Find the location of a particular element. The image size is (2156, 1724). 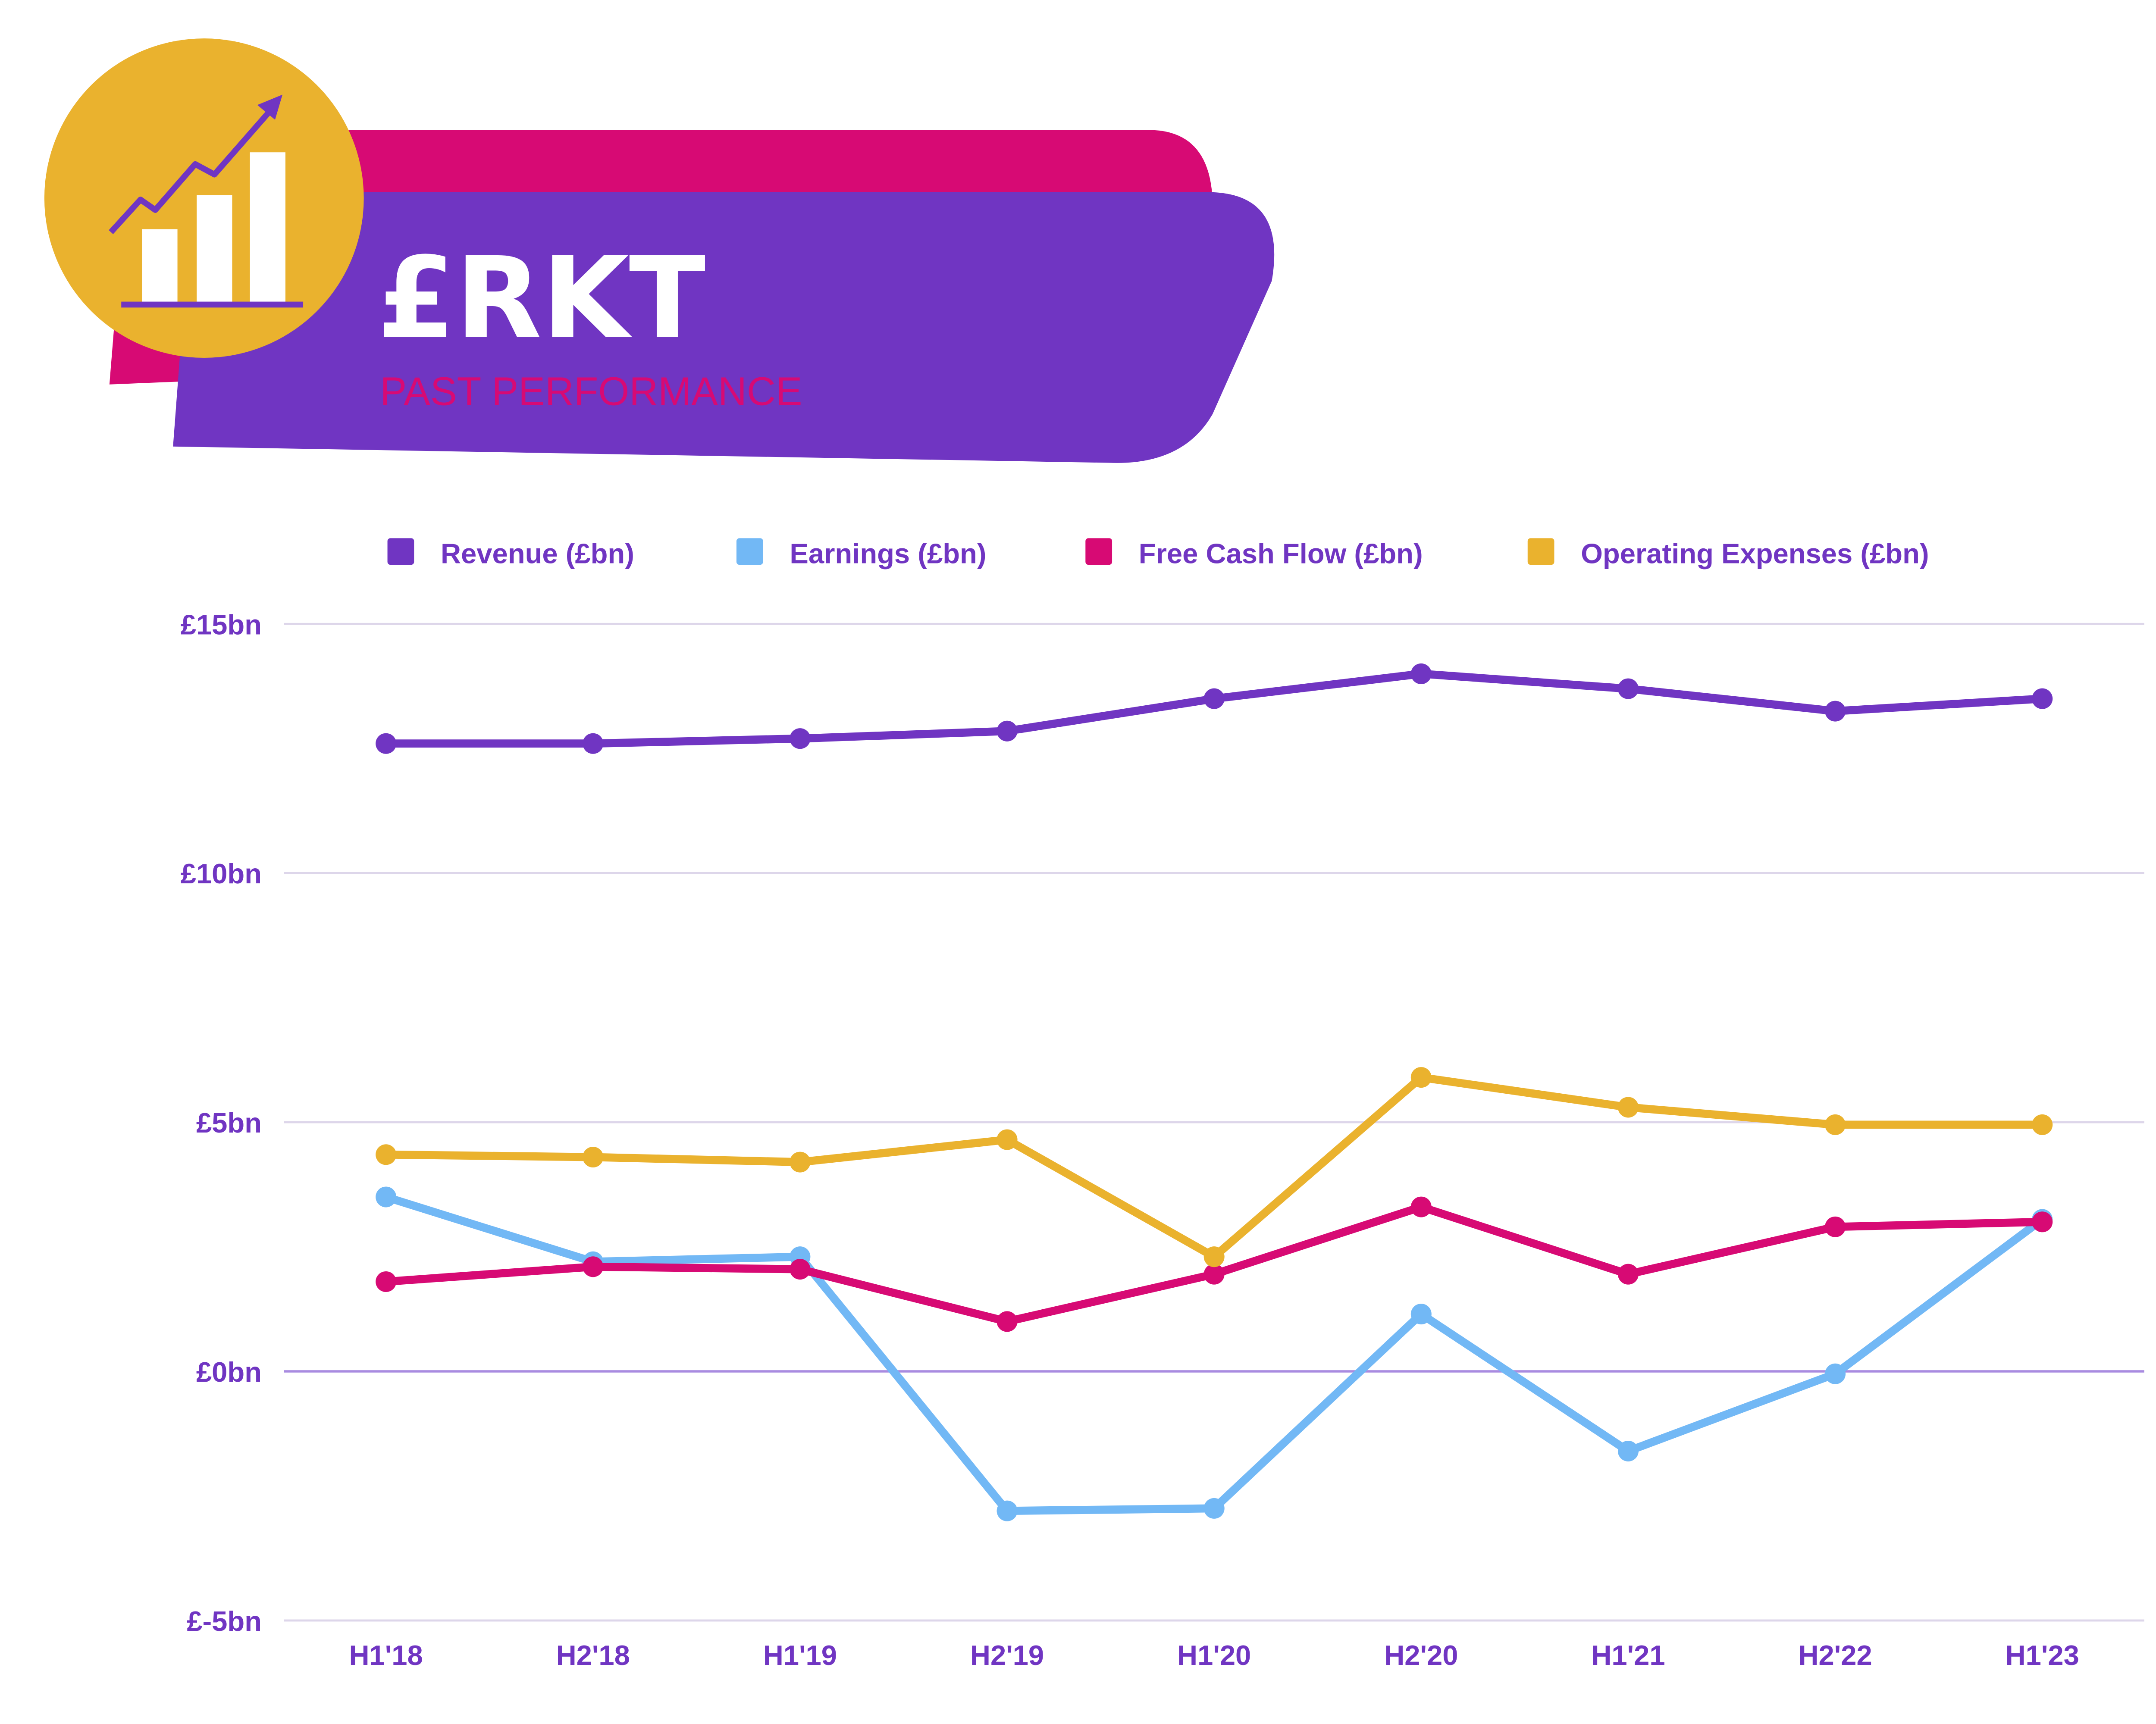

header-banner: £RKT PAST PERFORMANCE is located at coordinates (659, 251).